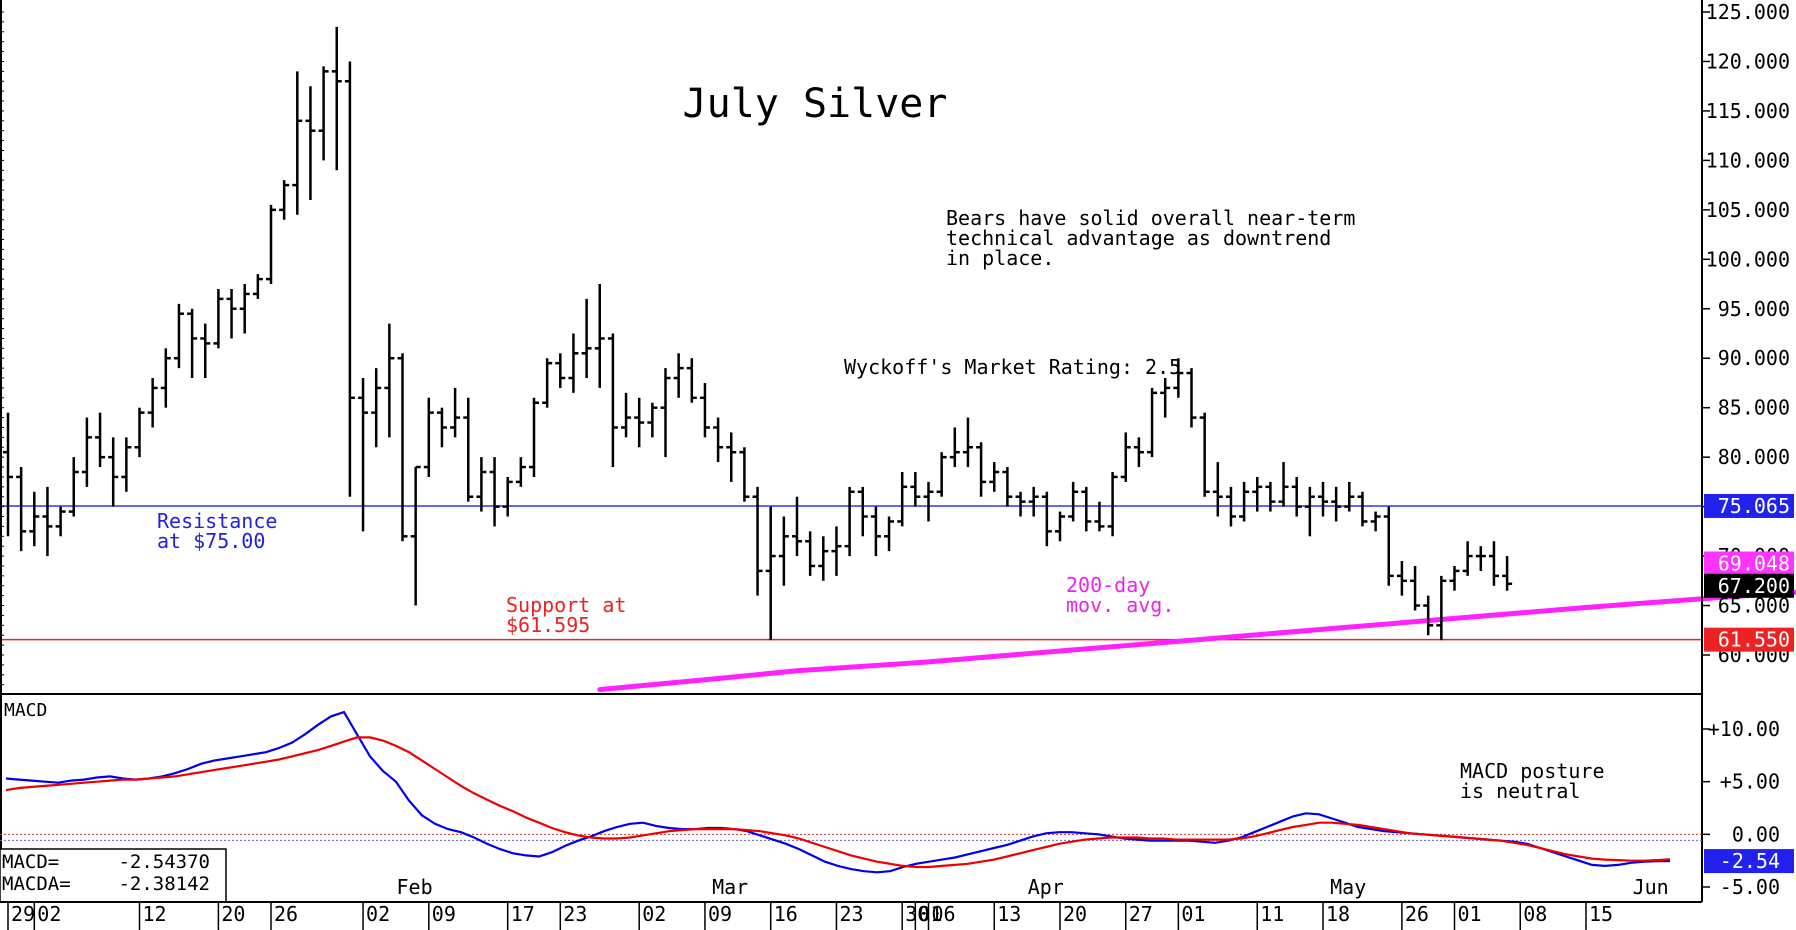 The width and height of the screenshot is (1796, 930). I want to click on macd-annotation: MACD posture is neutral, so click(1532, 781).